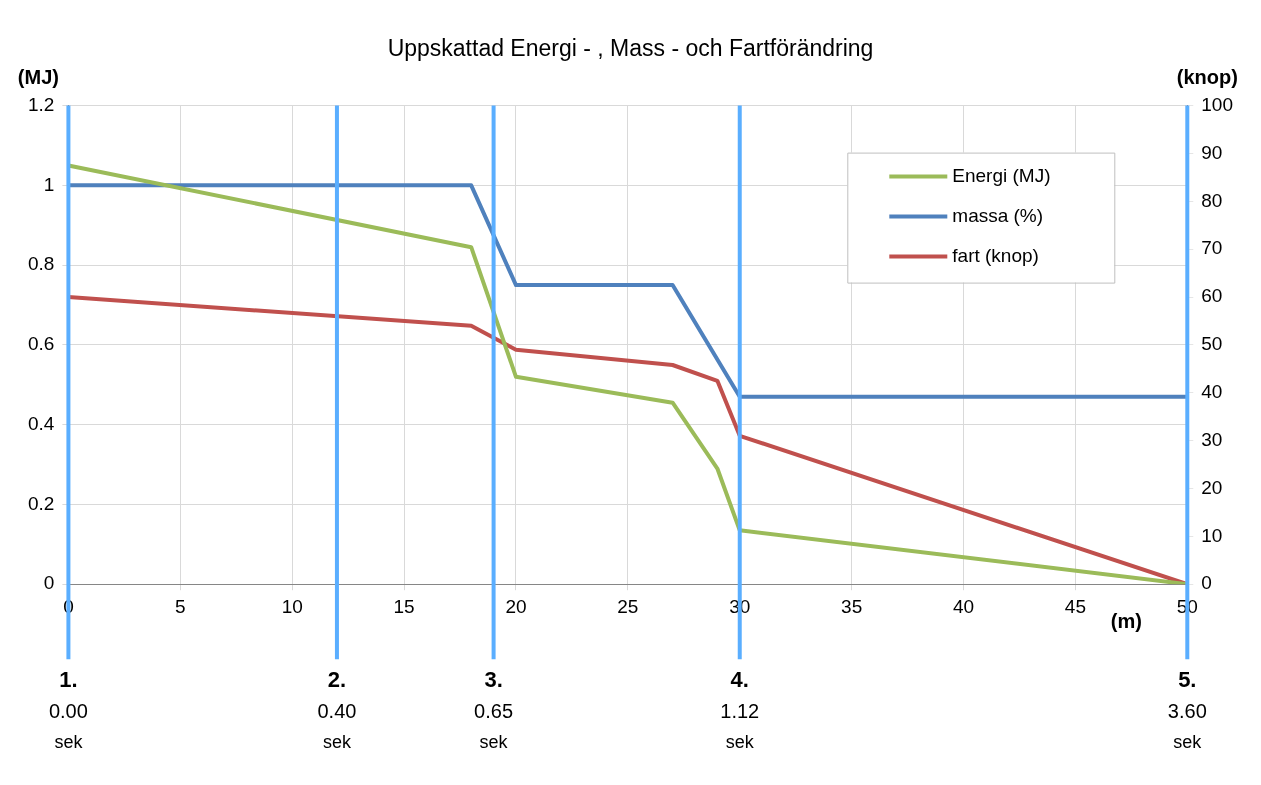 The width and height of the screenshot is (1261, 785). I want to click on y2-tick-label: 0, so click(1206, 583).